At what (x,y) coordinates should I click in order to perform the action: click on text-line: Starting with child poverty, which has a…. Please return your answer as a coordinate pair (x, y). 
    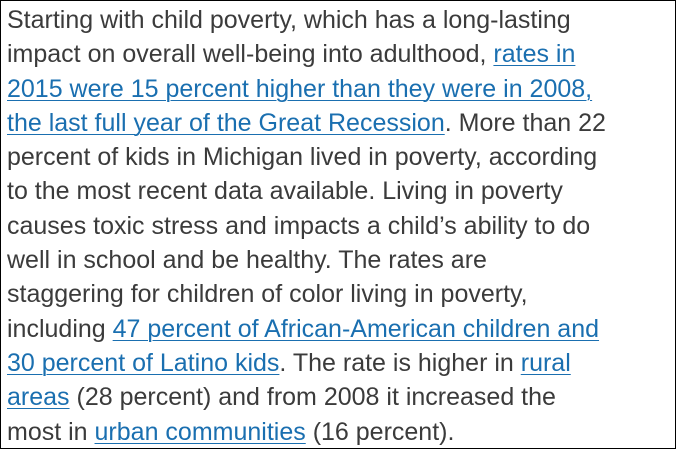
    Looking at the image, I should click on (340, 20).